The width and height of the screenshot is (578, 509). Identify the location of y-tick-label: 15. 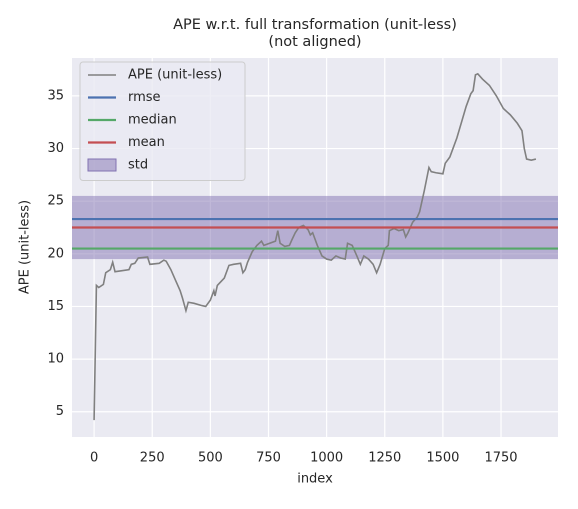
(55, 306).